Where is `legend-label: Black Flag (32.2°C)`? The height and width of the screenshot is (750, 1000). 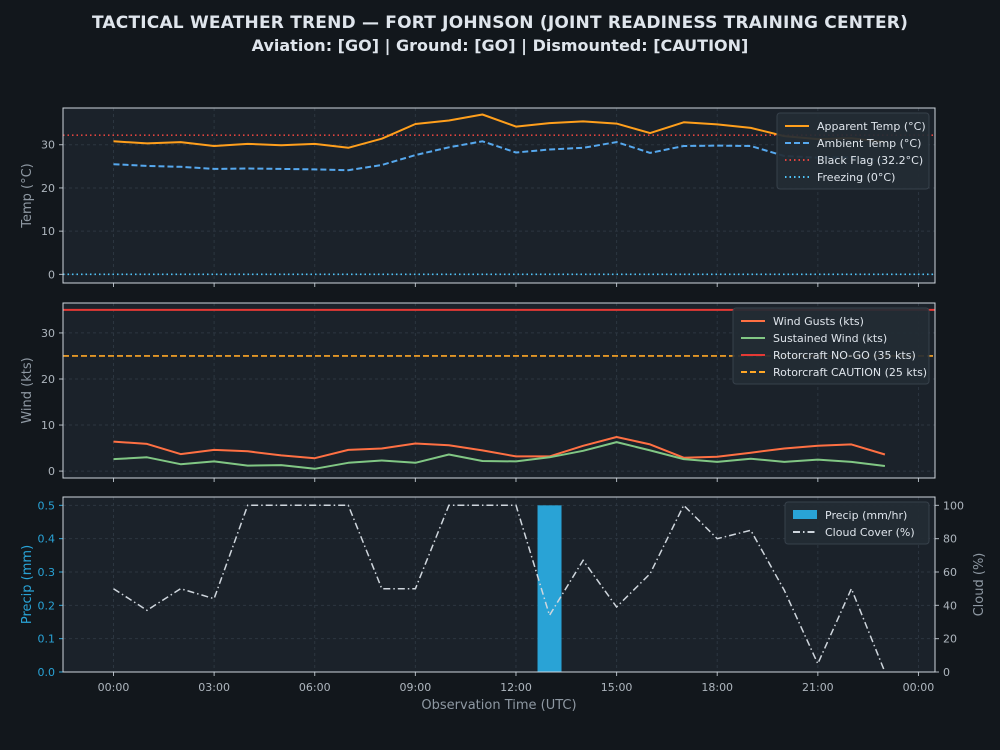 legend-label: Black Flag (32.2°C) is located at coordinates (870, 160).